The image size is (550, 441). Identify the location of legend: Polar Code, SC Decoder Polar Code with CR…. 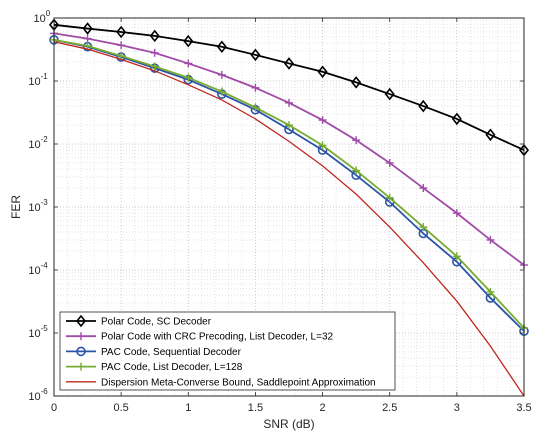
(227, 351).